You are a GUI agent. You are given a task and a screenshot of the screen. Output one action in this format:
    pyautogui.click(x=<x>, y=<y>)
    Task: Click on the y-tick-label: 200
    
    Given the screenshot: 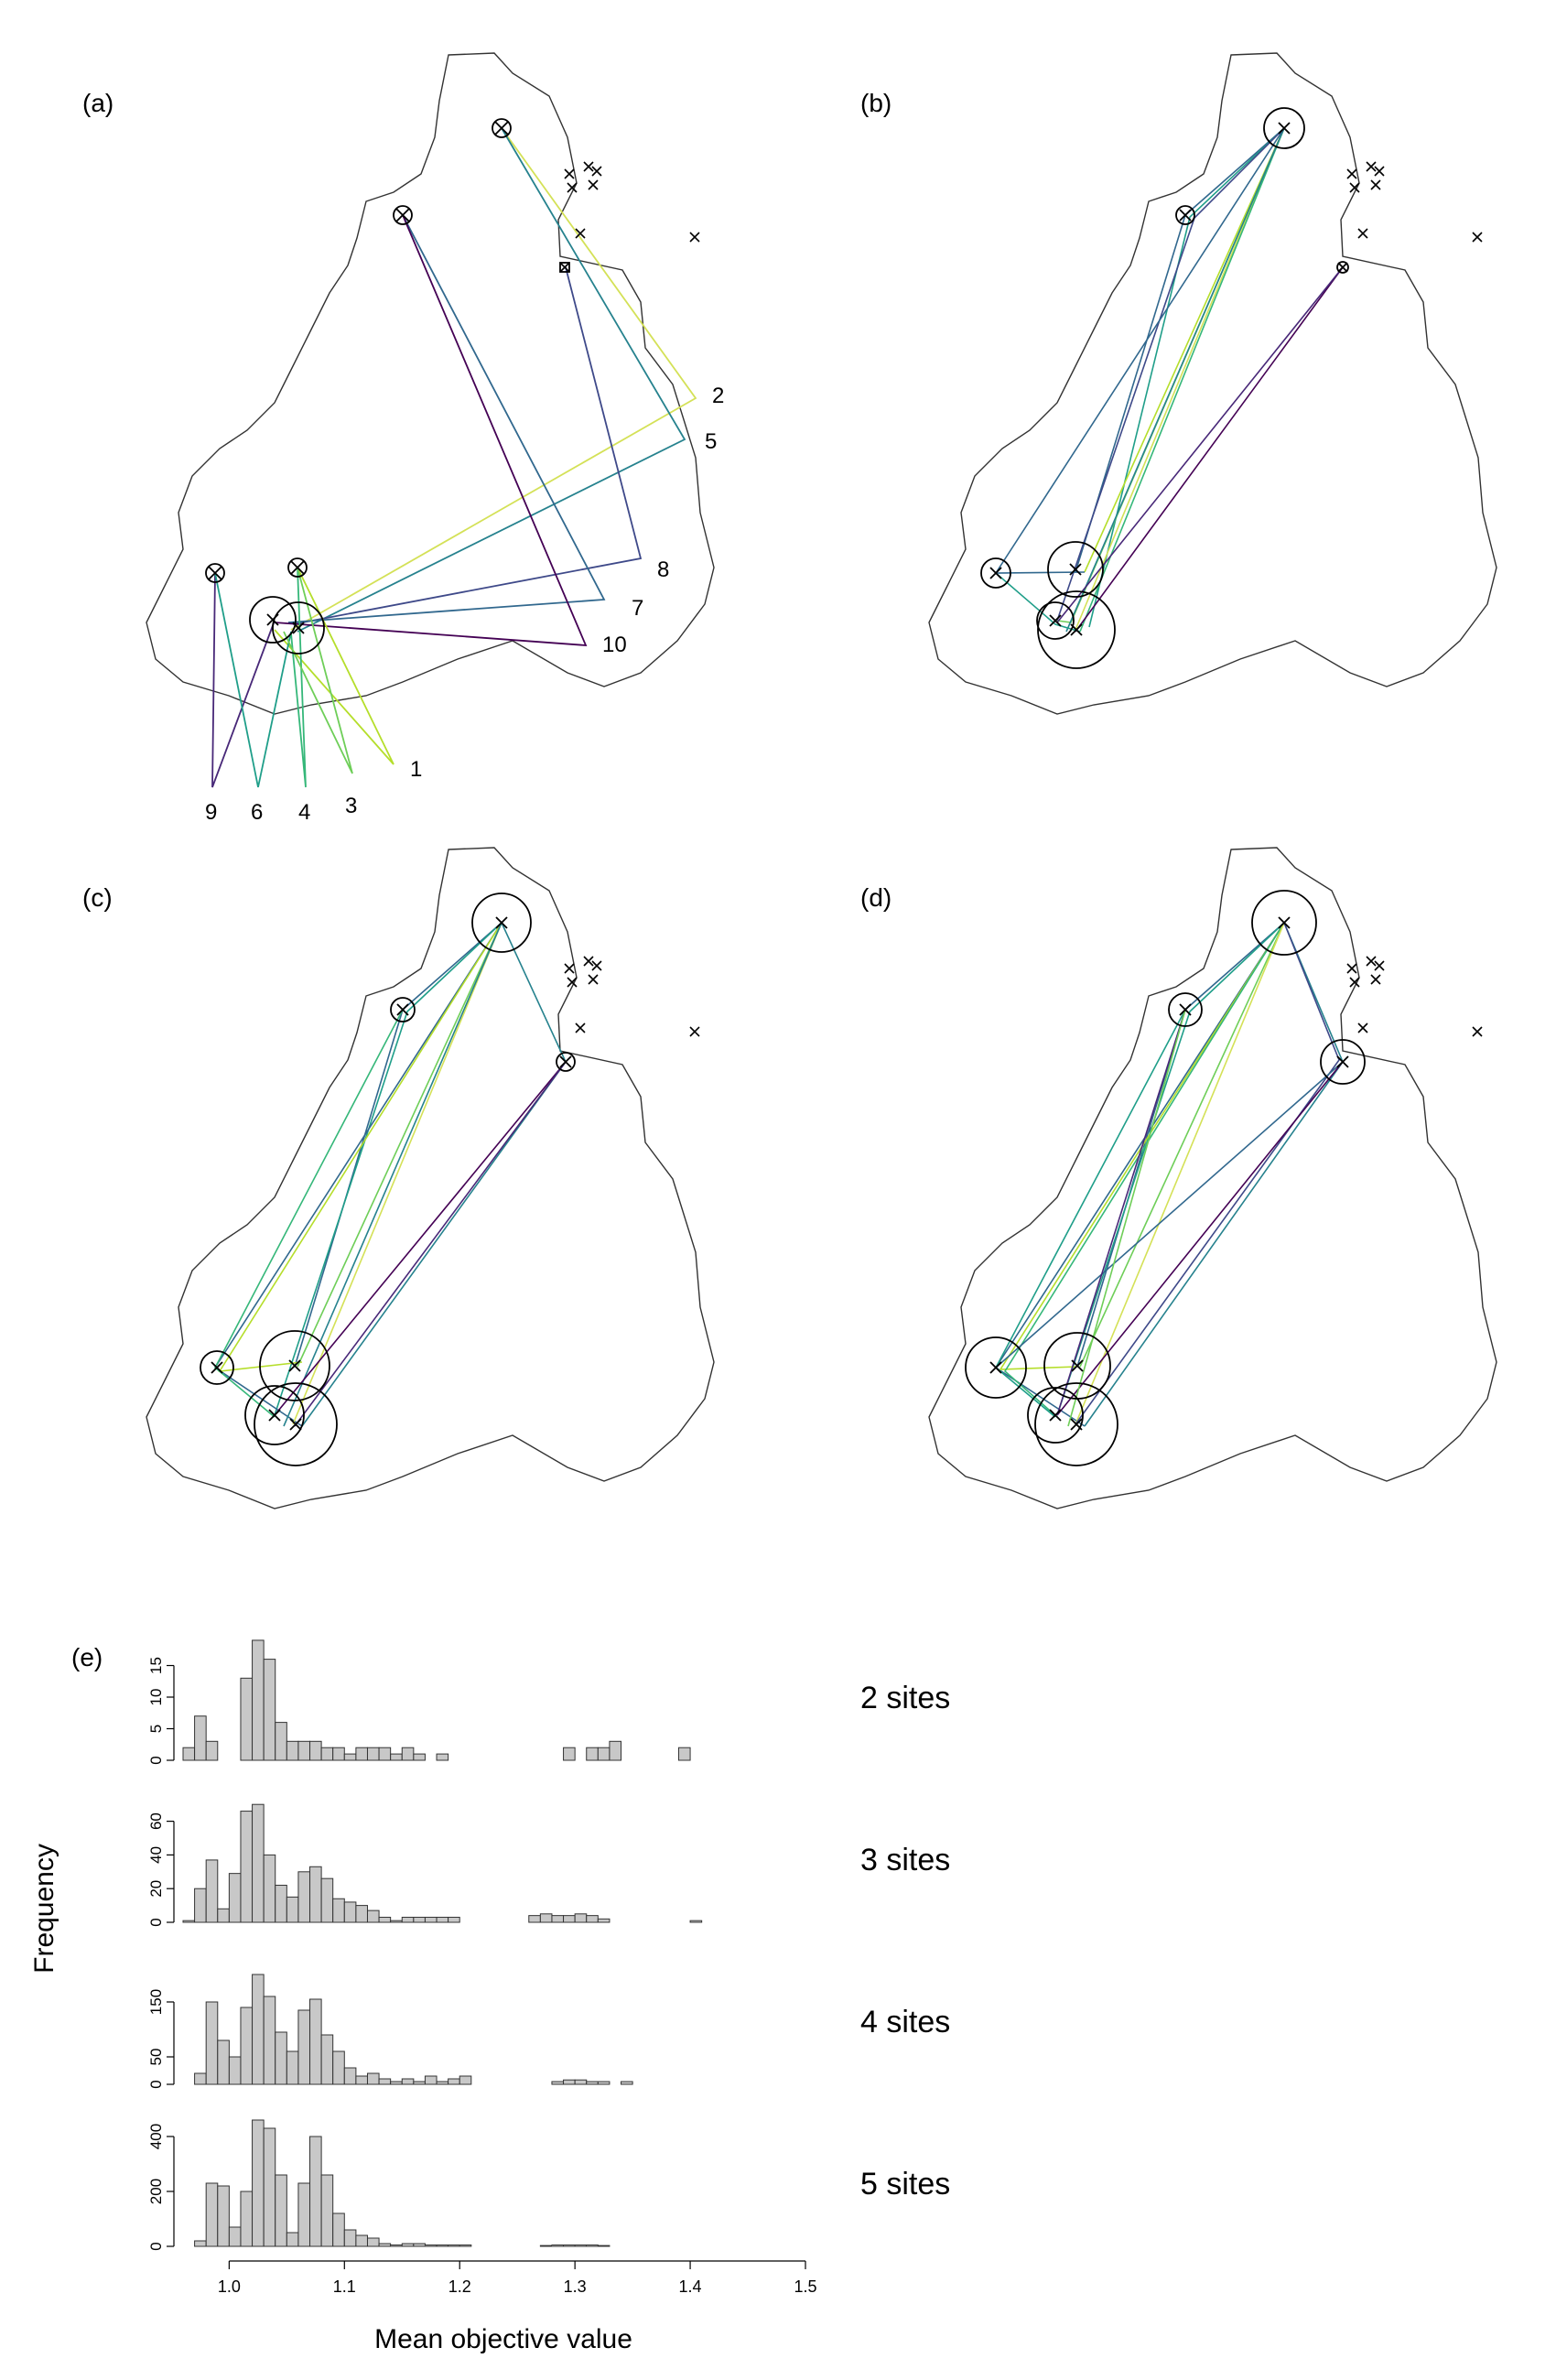 What is the action you would take?
    pyautogui.click(x=156, y=2191)
    